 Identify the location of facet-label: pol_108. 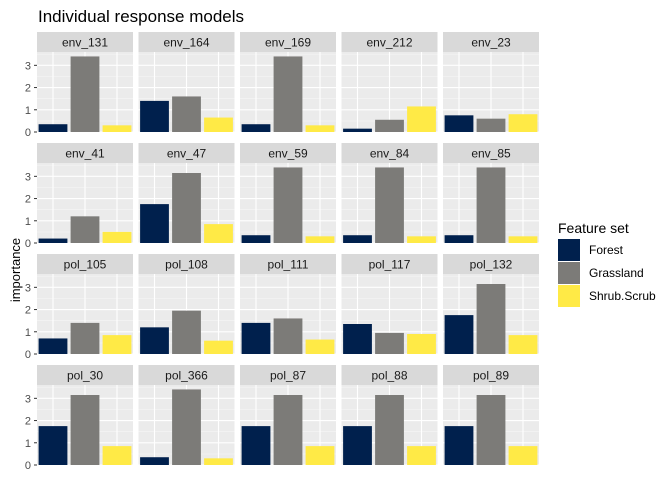
(186, 265).